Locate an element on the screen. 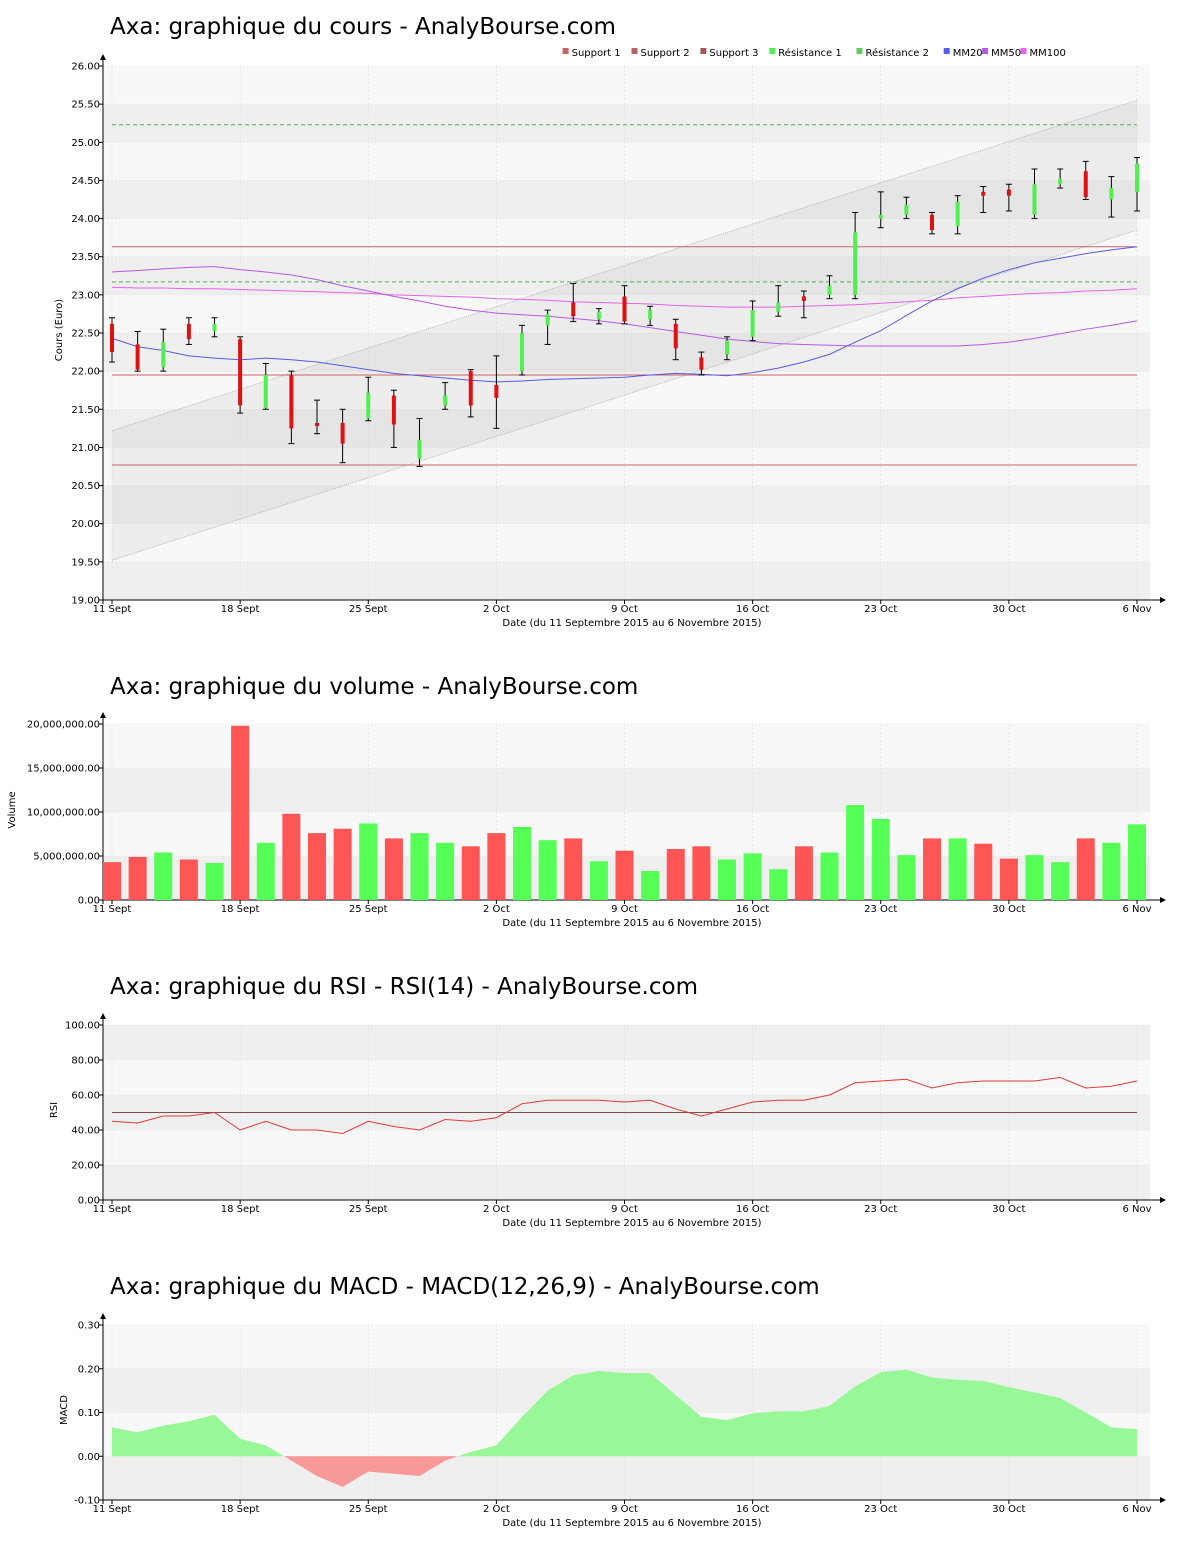  y-tick-label: 23.50 is located at coordinates (85, 257).